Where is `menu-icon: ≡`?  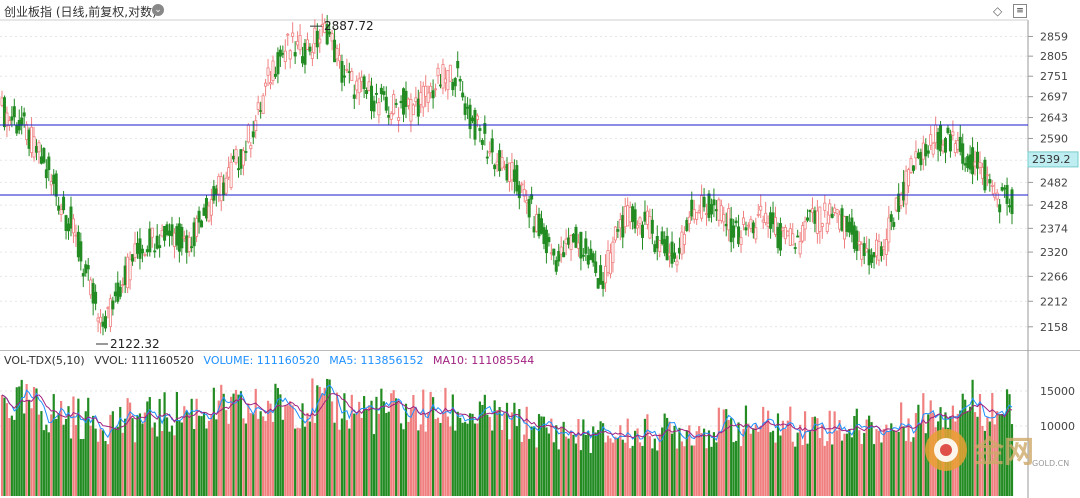
menu-icon: ≡ is located at coordinates (1020, 11).